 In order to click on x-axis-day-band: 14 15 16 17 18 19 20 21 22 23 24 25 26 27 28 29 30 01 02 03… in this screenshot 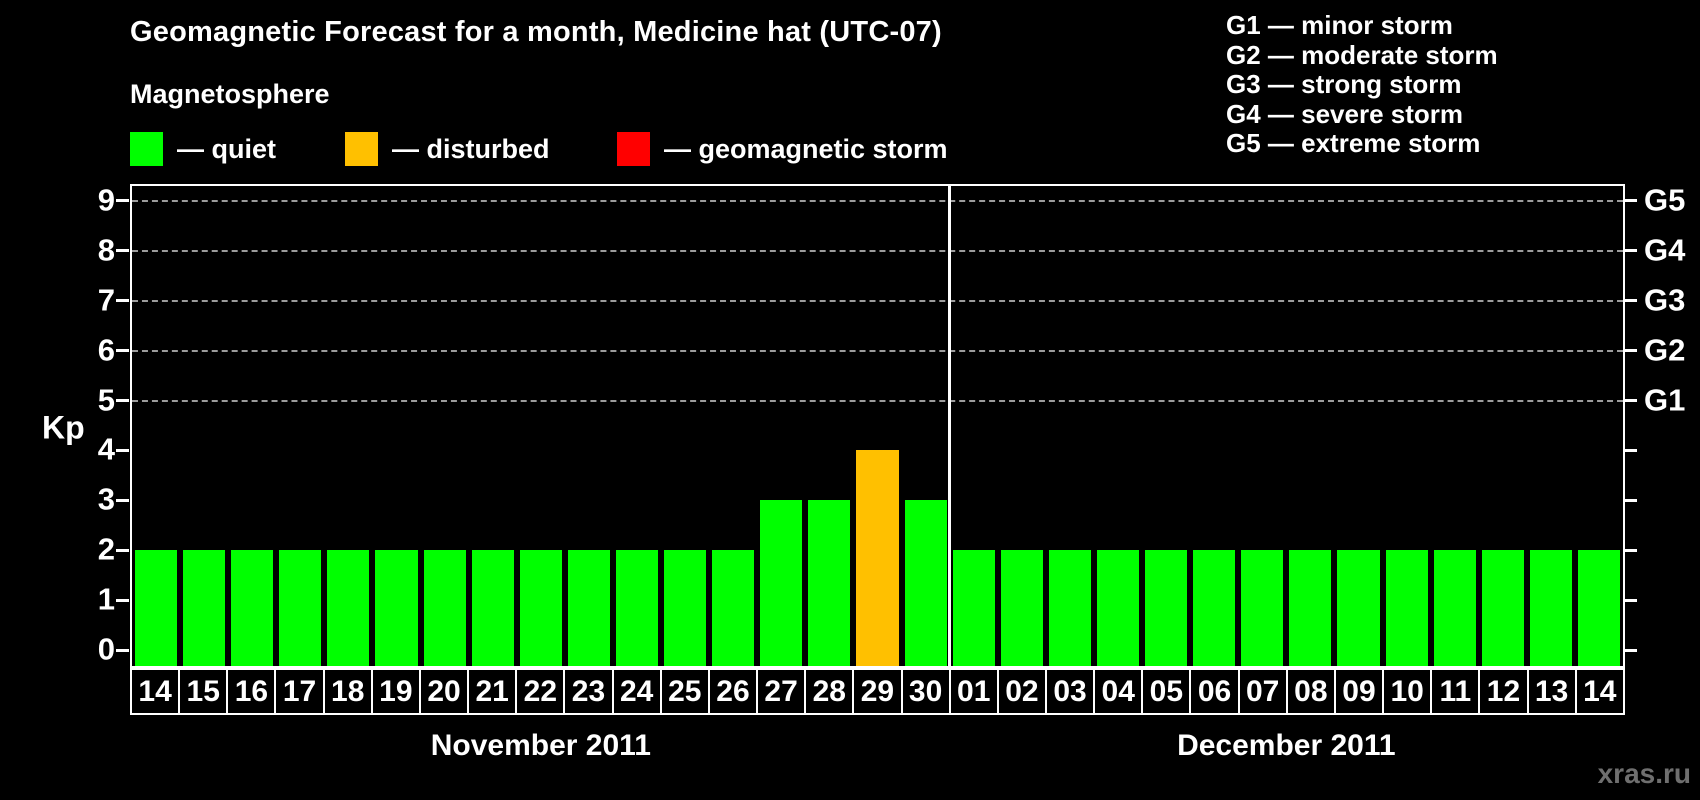, I will do `click(877, 691)`.